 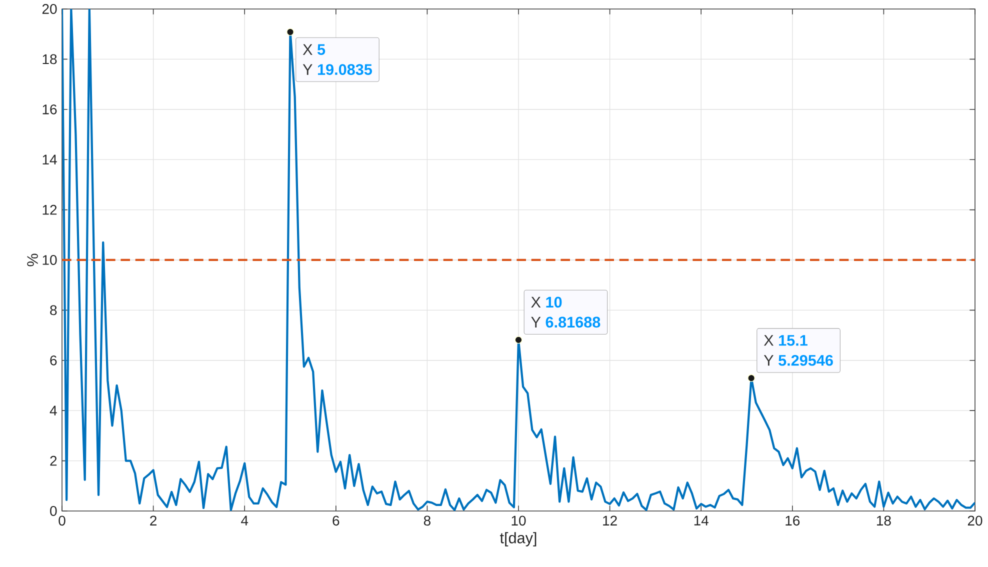 I want to click on x-tick-label: 20, so click(x=975, y=521).